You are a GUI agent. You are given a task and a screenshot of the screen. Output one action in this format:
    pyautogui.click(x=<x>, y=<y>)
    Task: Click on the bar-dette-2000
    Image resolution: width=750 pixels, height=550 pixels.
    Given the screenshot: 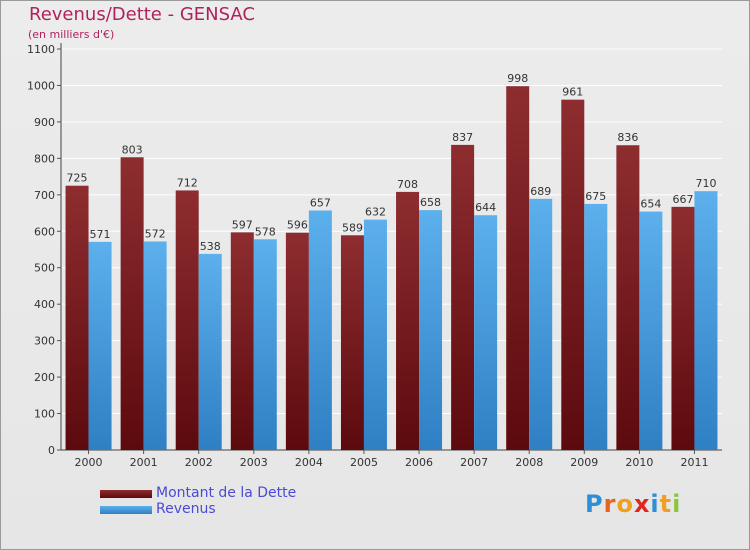 What is the action you would take?
    pyautogui.click(x=77, y=318)
    